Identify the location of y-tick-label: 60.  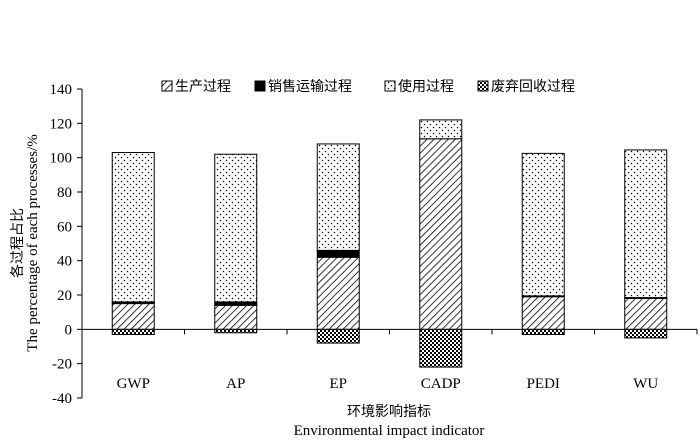
(64, 227).